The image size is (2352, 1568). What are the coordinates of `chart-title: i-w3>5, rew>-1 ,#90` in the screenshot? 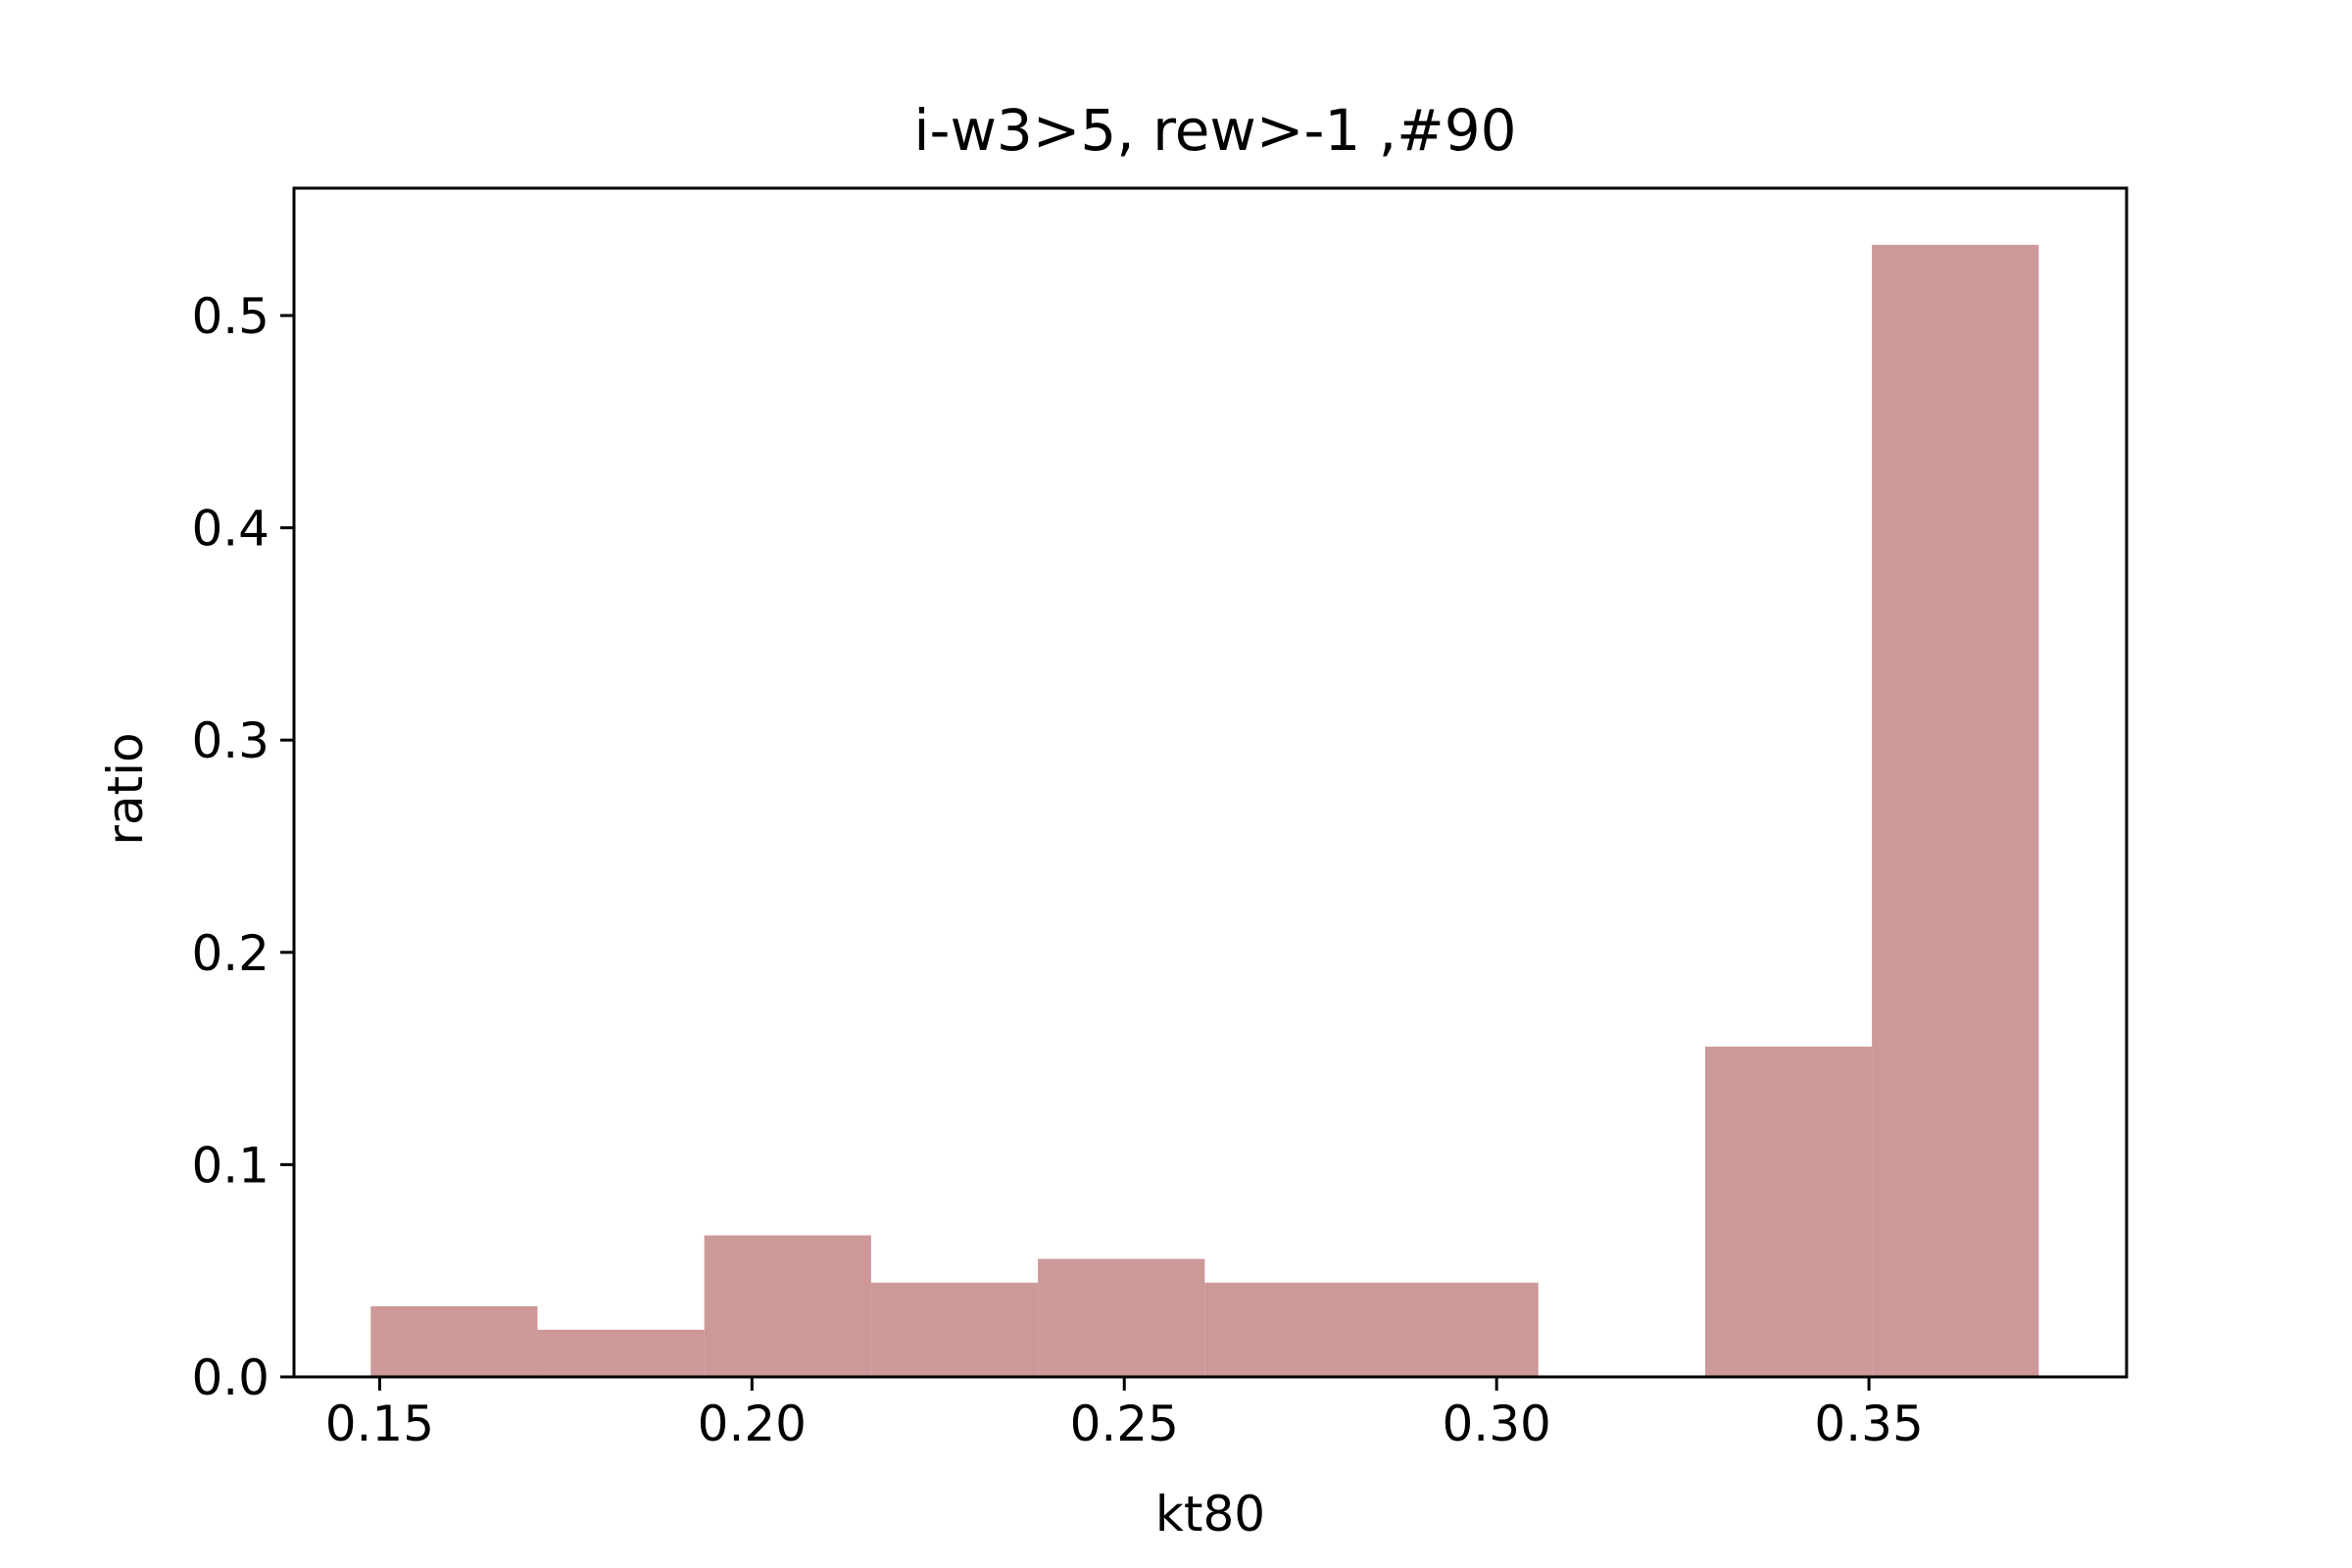 It's located at (1214, 130).